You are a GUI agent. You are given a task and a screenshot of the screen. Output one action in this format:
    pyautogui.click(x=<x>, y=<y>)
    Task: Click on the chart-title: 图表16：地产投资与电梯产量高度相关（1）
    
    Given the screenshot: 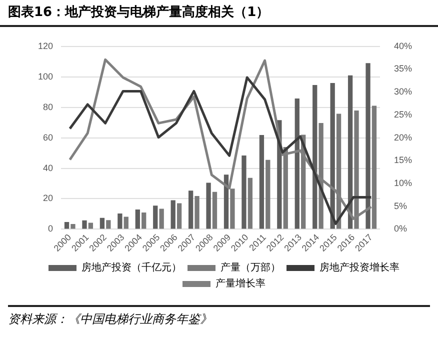 What is the action you would take?
    pyautogui.click(x=219, y=13)
    